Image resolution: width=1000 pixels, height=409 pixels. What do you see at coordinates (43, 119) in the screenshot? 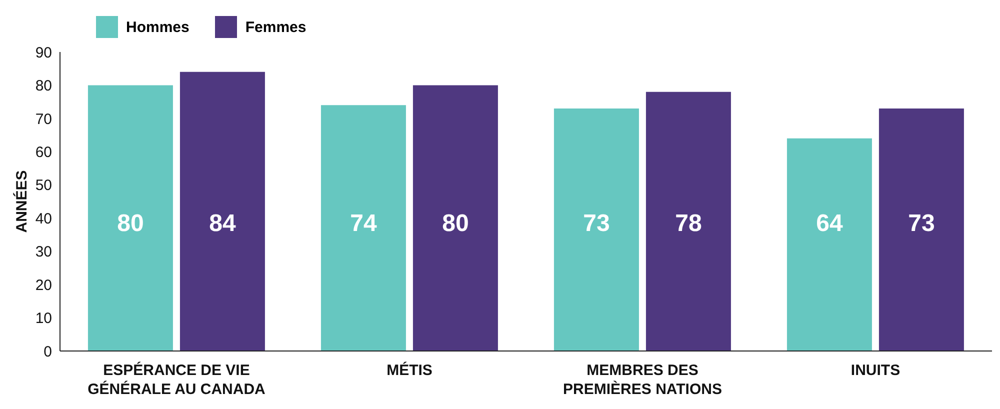
I see `y-tick-label: 70` at bounding box center [43, 119].